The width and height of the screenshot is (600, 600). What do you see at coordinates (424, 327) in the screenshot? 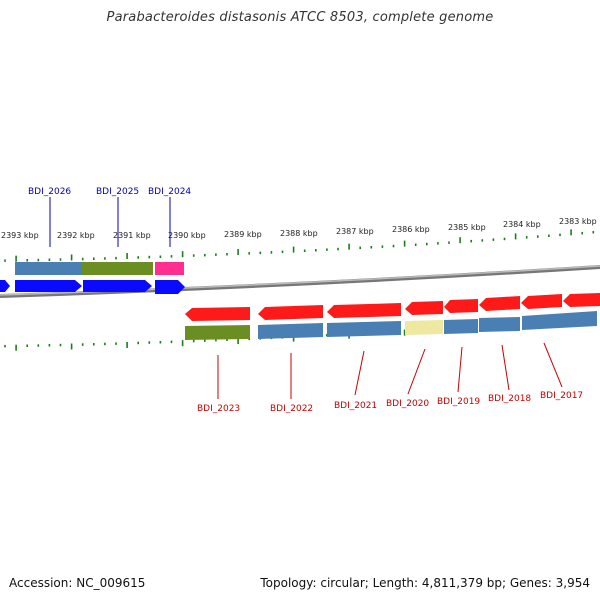
I see `cog-bar-bdi-2020` at bounding box center [424, 327].